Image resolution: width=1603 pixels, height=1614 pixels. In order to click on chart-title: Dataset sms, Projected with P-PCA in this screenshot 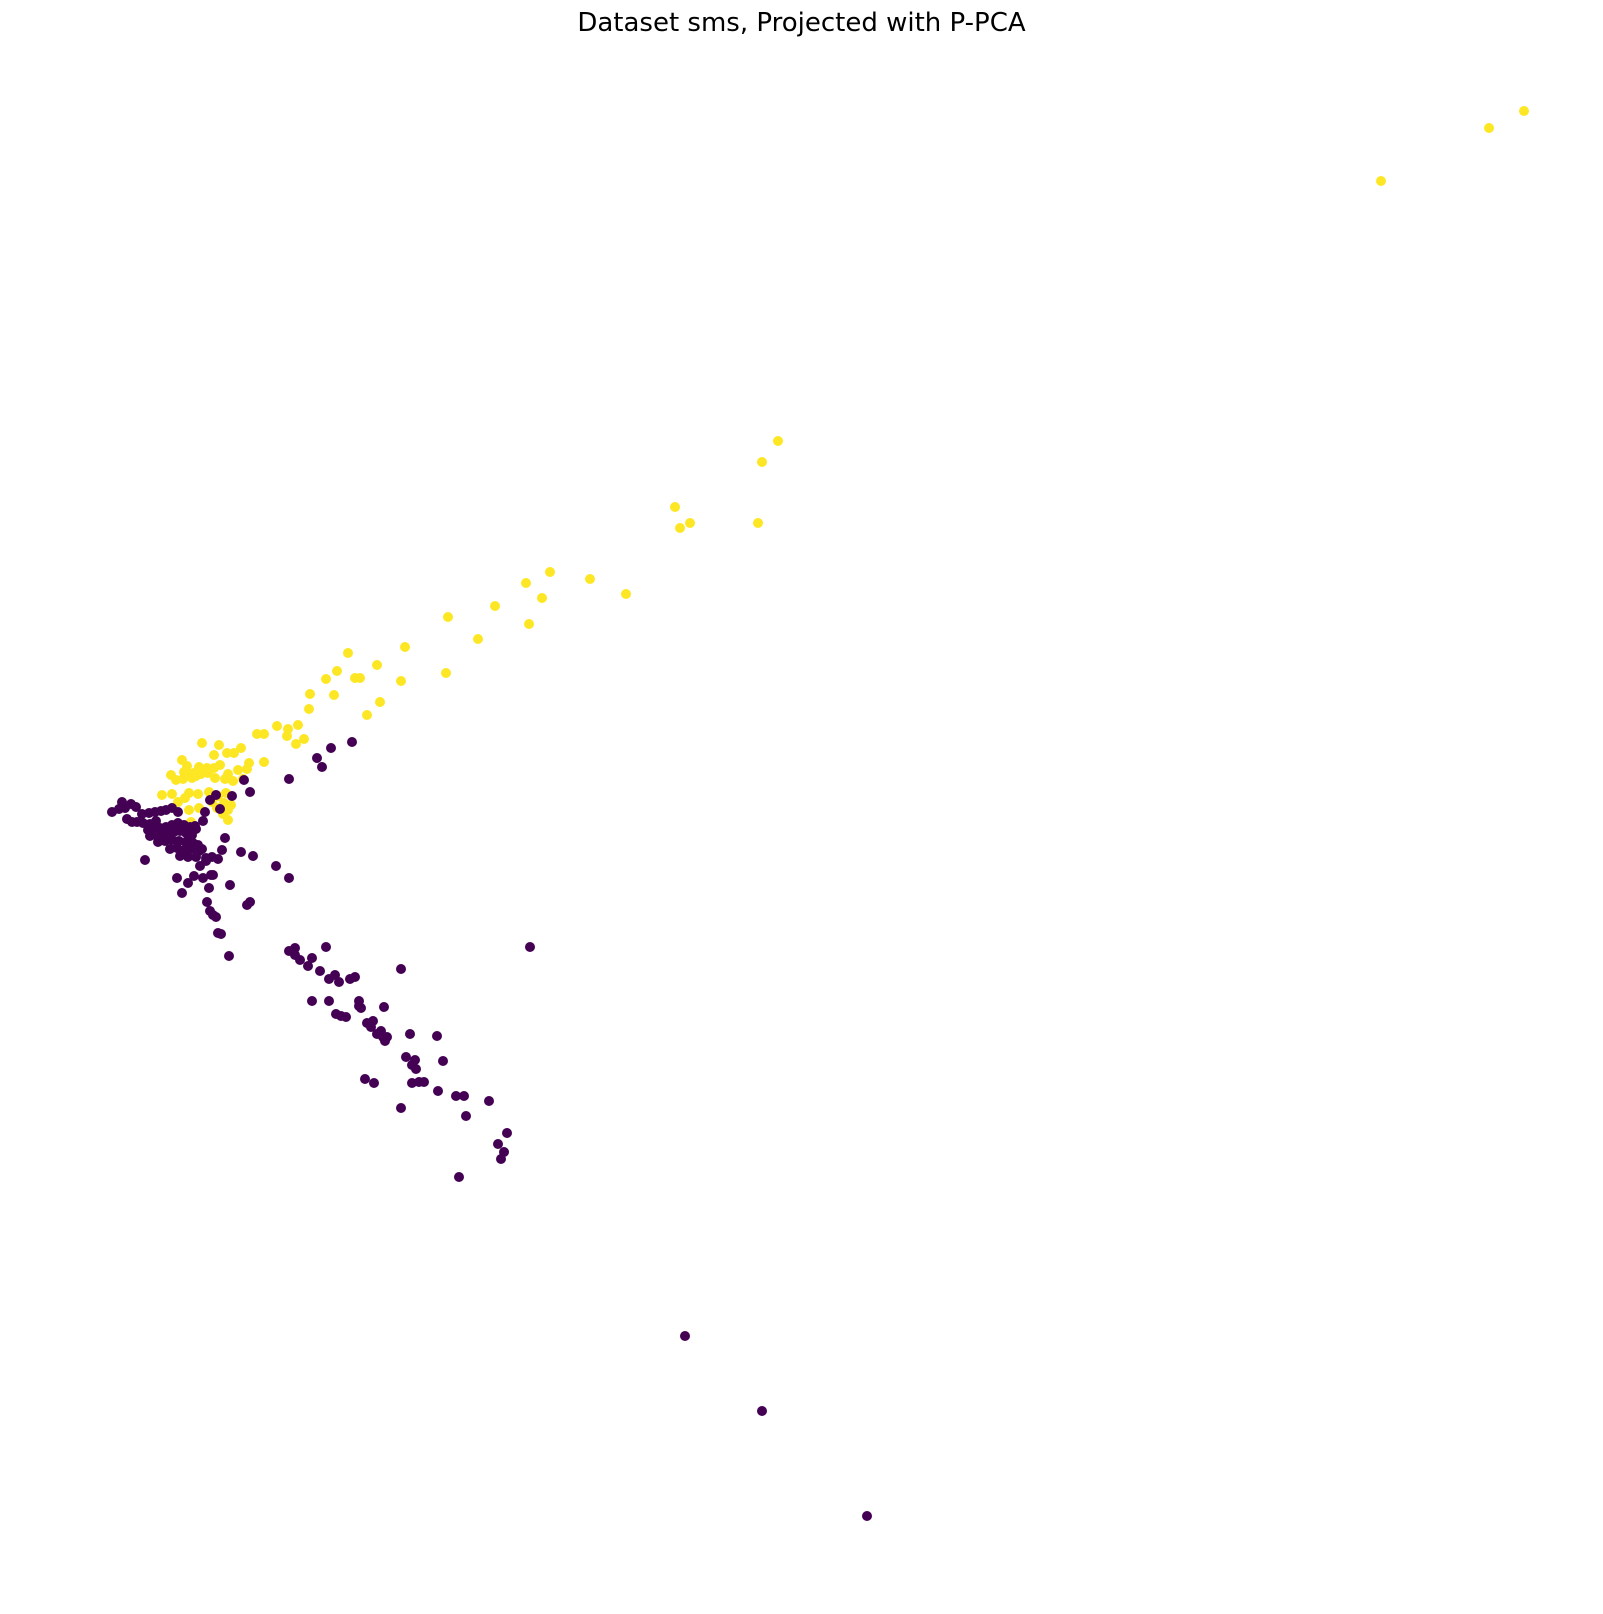, I will do `click(801, 23)`.